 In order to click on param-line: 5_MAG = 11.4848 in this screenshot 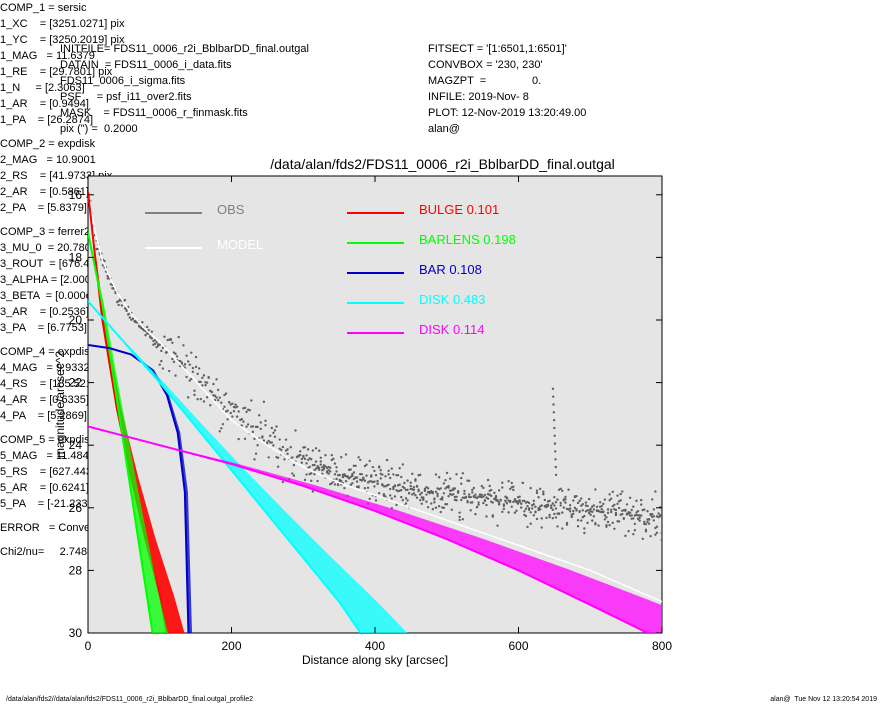, I will do `click(47, 456)`.